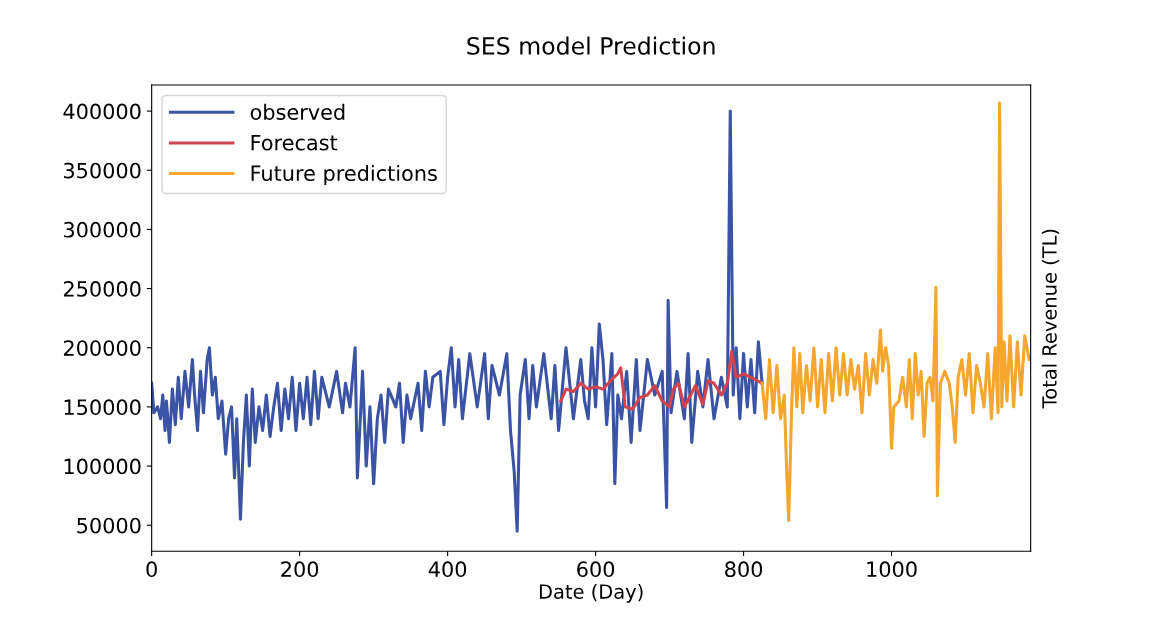 This screenshot has height=630, width=1149. I want to click on y-tick-label: 350000, so click(102, 170).